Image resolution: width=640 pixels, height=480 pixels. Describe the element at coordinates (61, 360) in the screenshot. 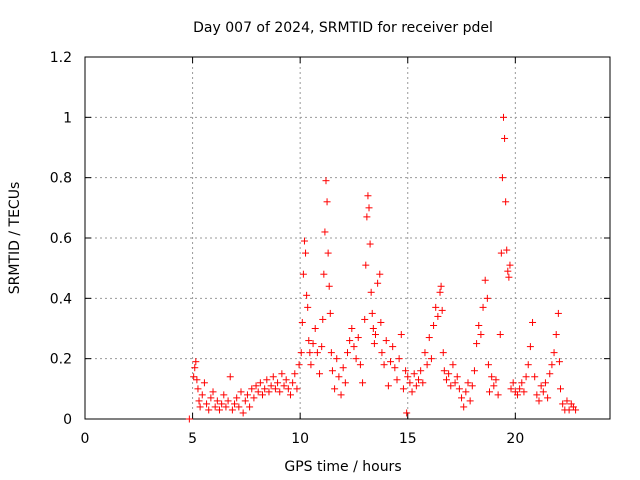

I see `y-tick-label: 0.2` at that location.